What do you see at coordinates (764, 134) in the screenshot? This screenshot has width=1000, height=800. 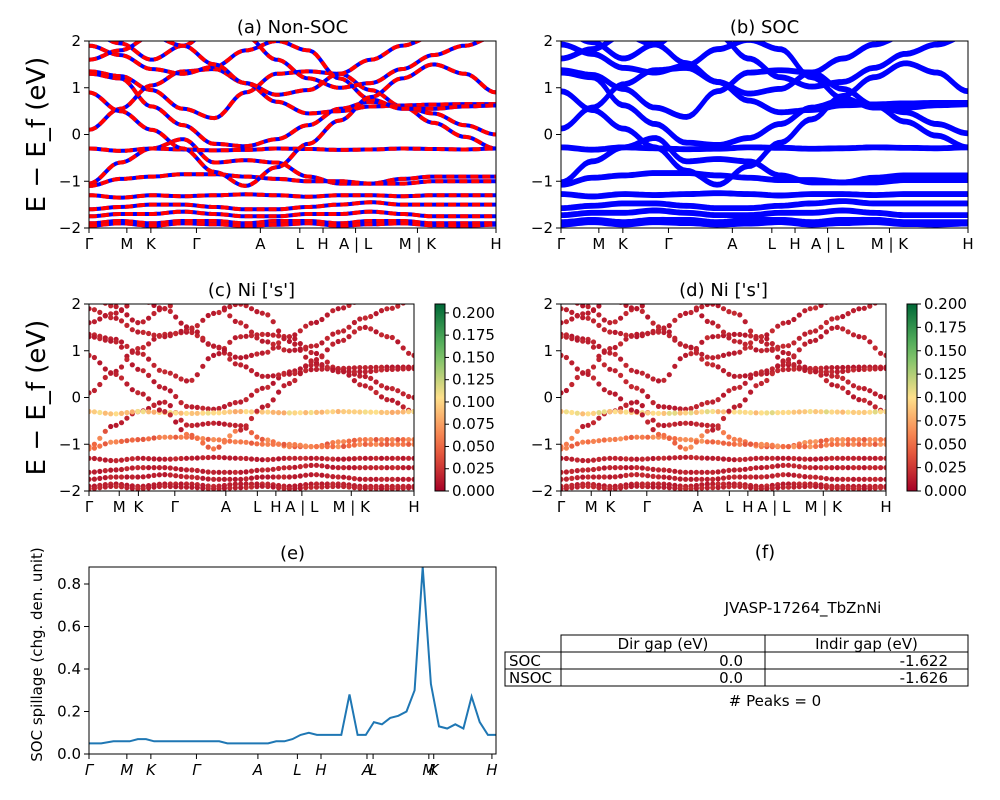 I see `plot-area-b` at bounding box center [764, 134].